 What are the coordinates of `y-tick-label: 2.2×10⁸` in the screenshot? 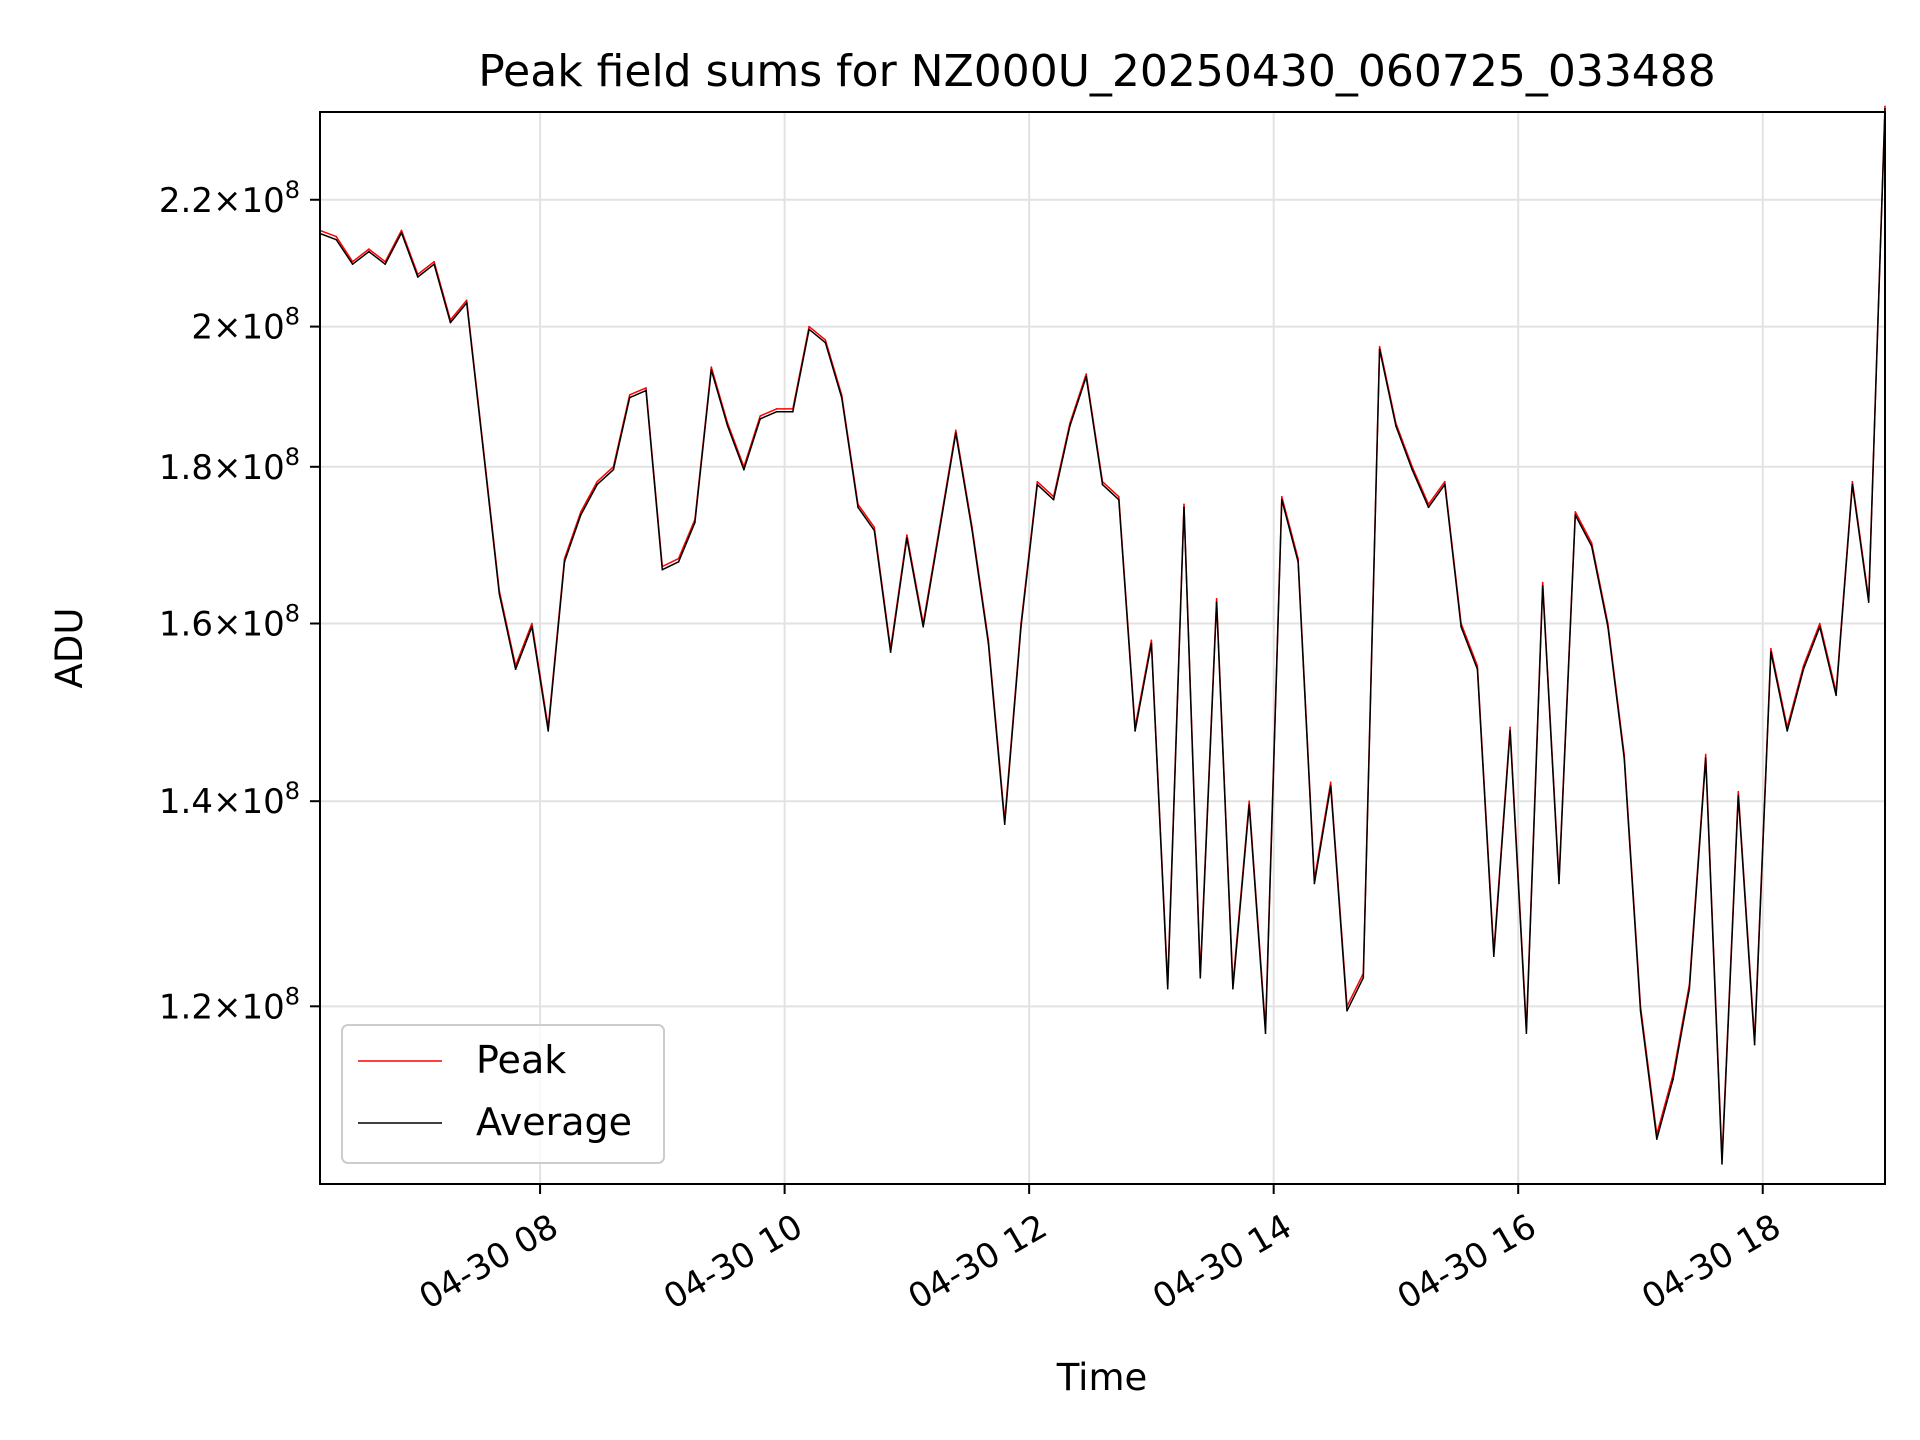 It's located at (229, 198).